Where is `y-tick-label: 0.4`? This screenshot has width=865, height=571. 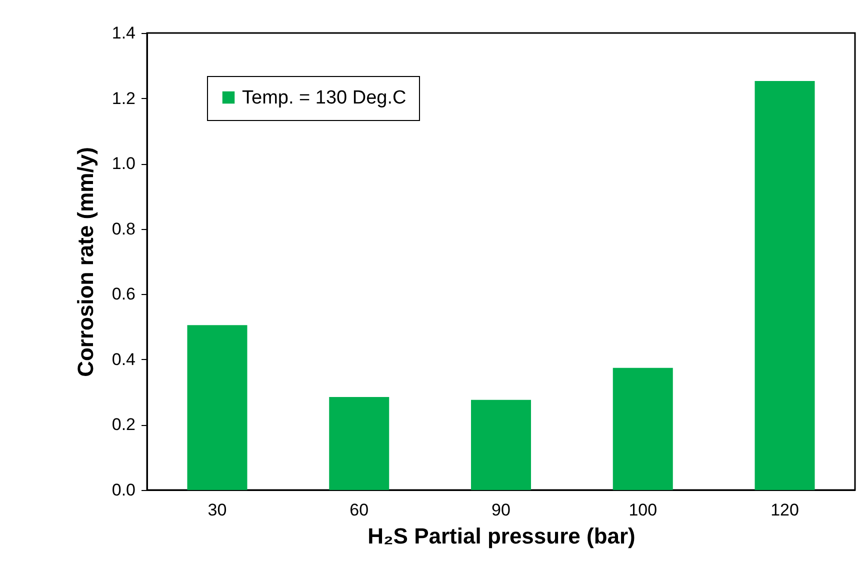 y-tick-label: 0.4 is located at coordinates (124, 359).